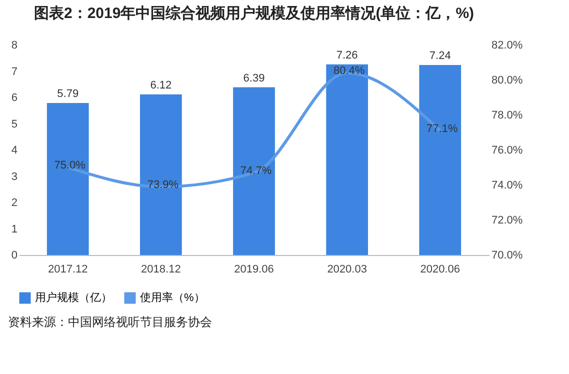  Describe the element at coordinates (442, 128) in the screenshot. I see `data-label: 77.1%` at that location.